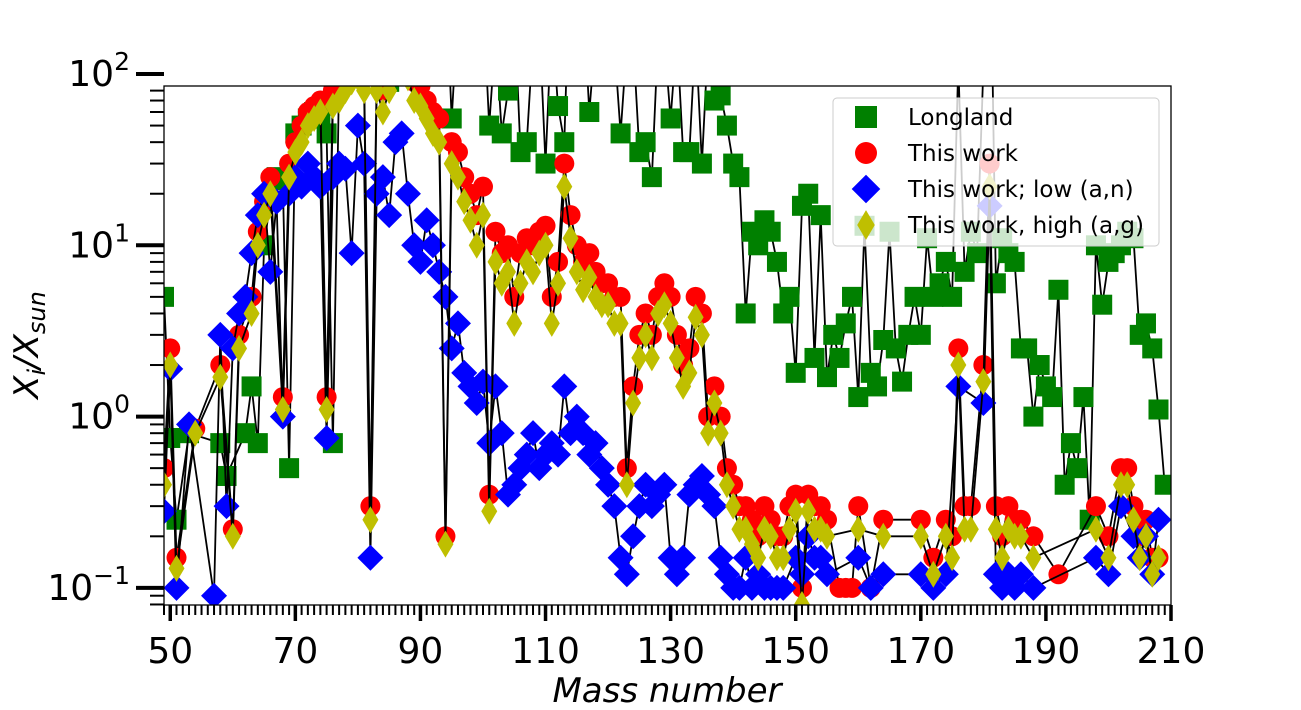 Image resolution: width=1301 pixels, height=710 pixels. I want to click on x-tick-label: 170, so click(920, 651).